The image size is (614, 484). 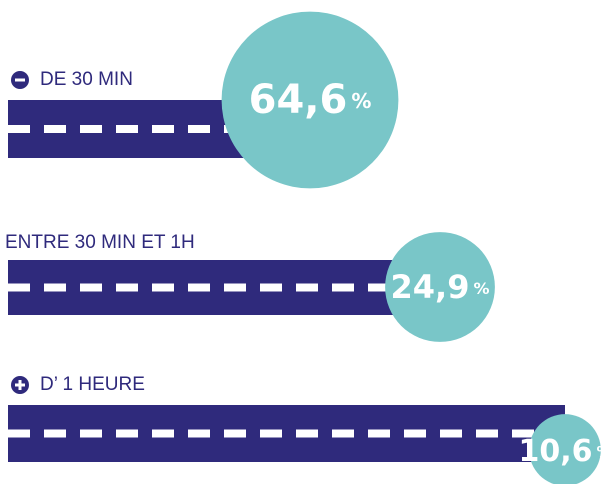 I want to click on minus-icon, so click(x=20, y=80).